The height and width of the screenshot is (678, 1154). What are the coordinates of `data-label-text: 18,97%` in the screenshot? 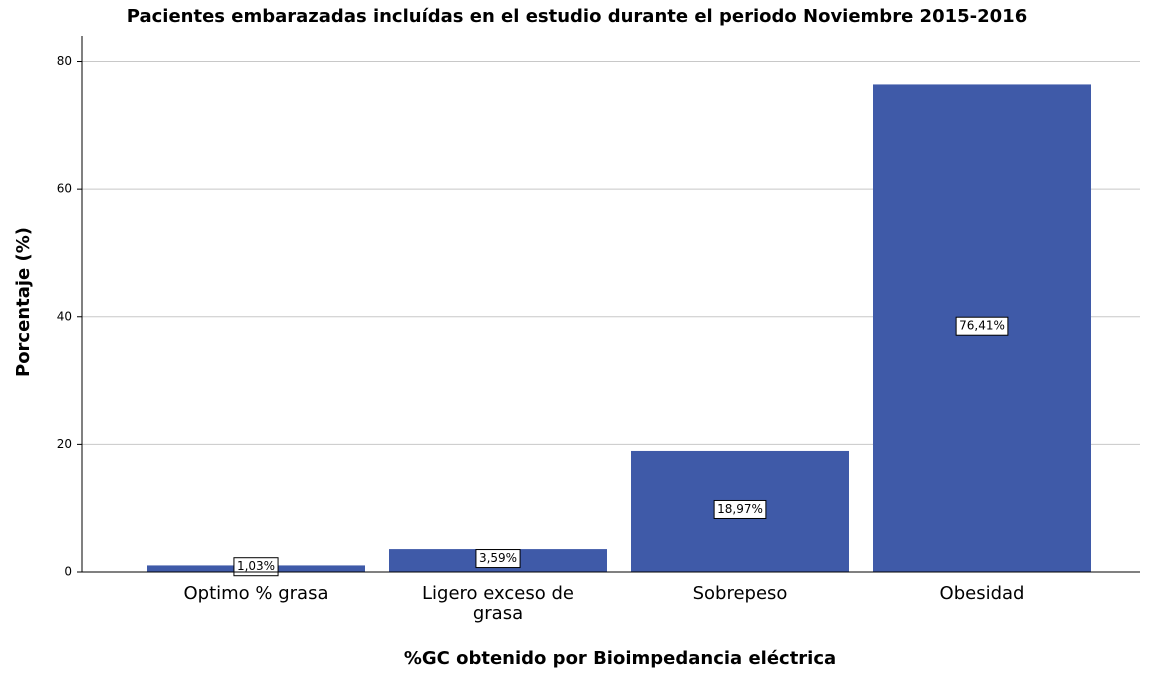 It's located at (740, 509).